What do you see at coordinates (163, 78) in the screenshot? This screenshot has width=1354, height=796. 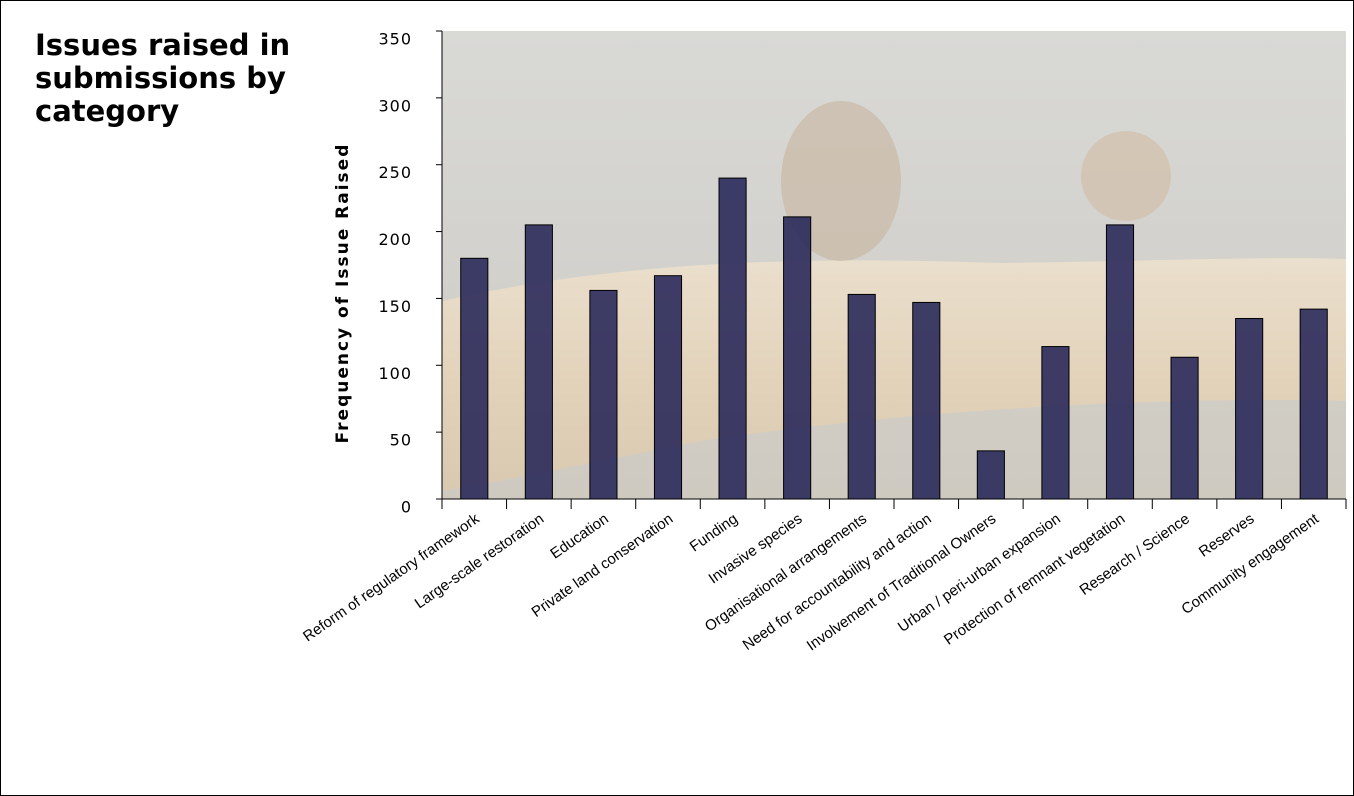 I see `chart-title: Issues raised in submissions by category` at bounding box center [163, 78].